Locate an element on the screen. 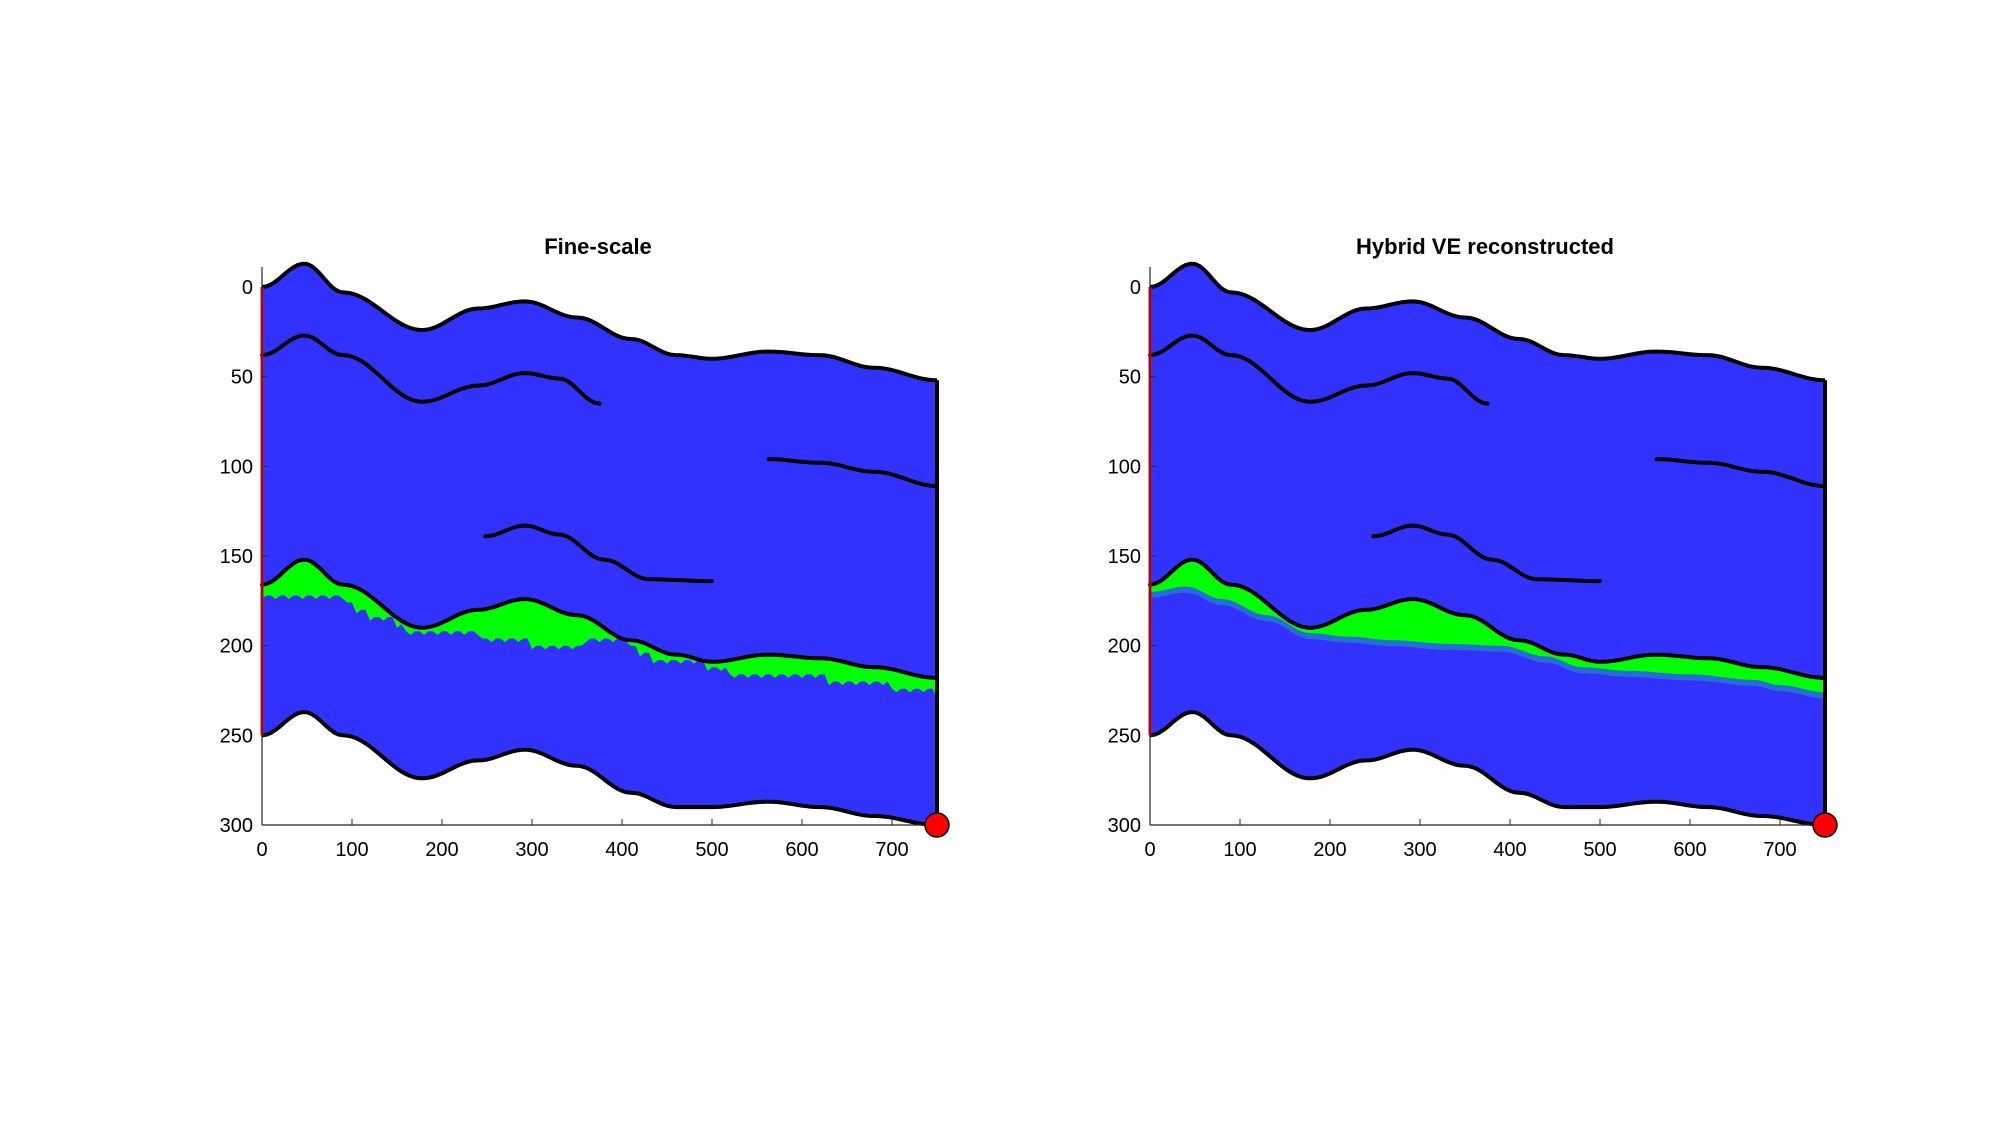 The width and height of the screenshot is (2000, 1125). panel-title: Hybrid VE reconstructed is located at coordinates (1485, 246).